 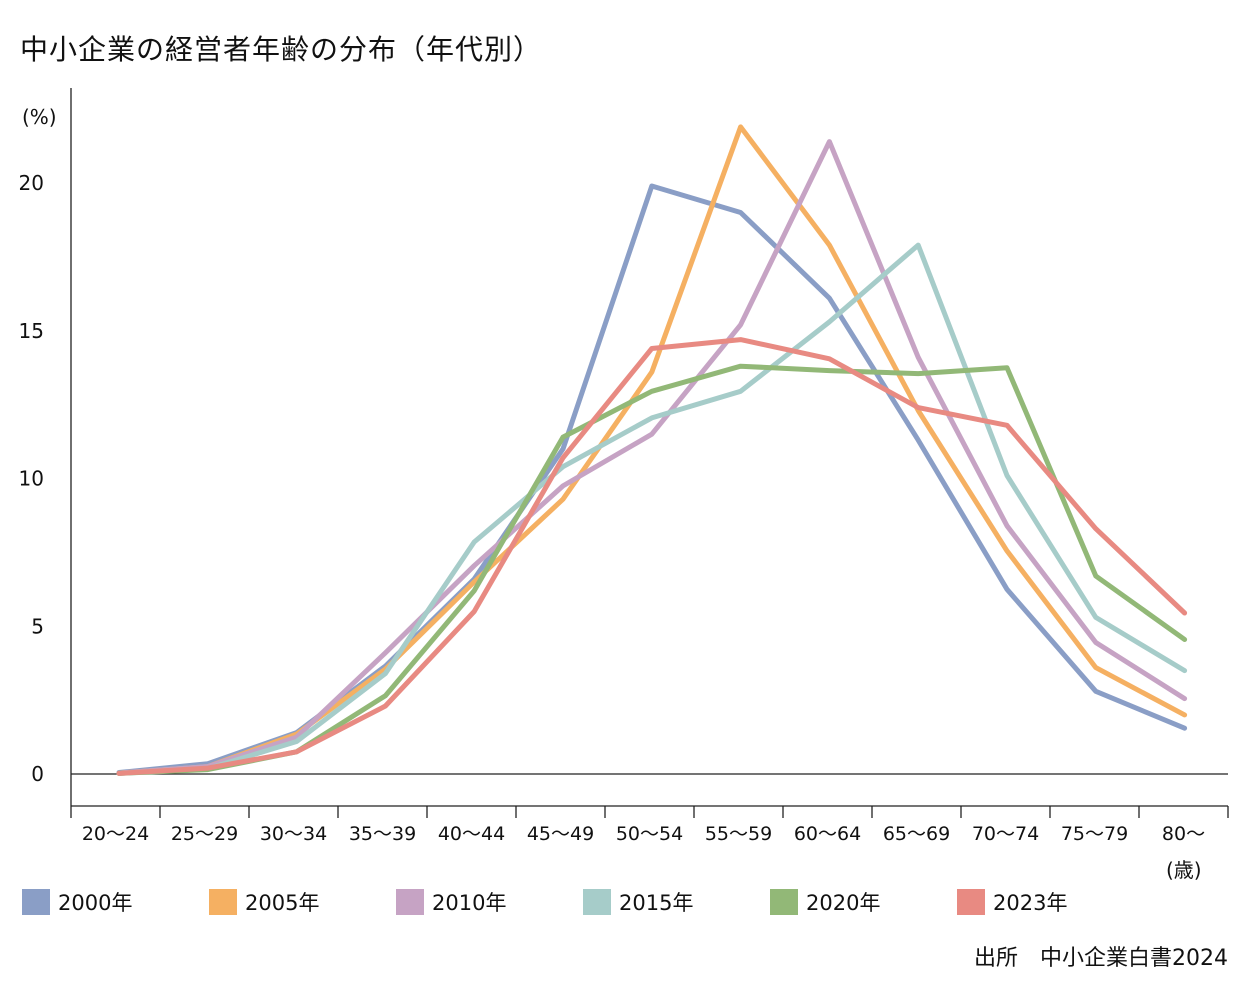 What do you see at coordinates (916, 834) in the screenshot?
I see `x-tick-label: 65～69` at bounding box center [916, 834].